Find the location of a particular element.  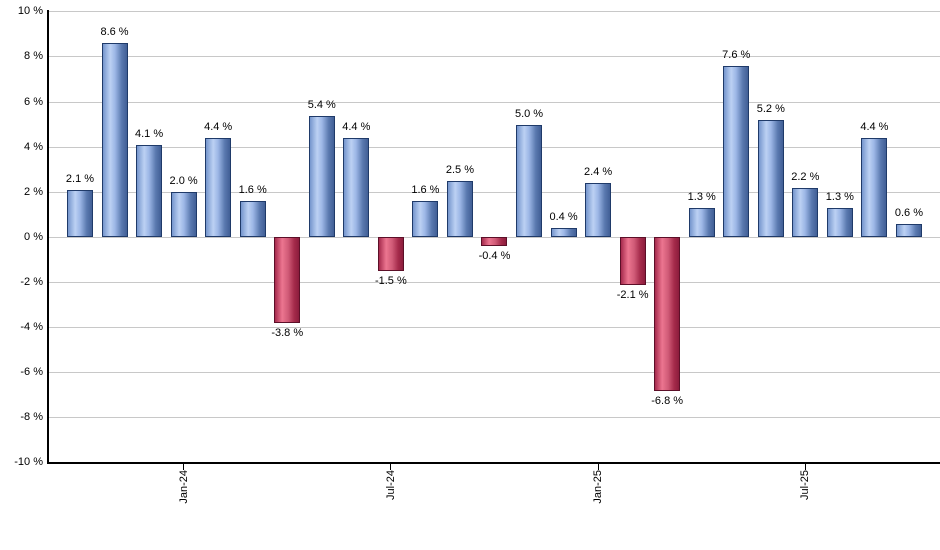

bar-value-label: 5.0 % is located at coordinates (529, 113).